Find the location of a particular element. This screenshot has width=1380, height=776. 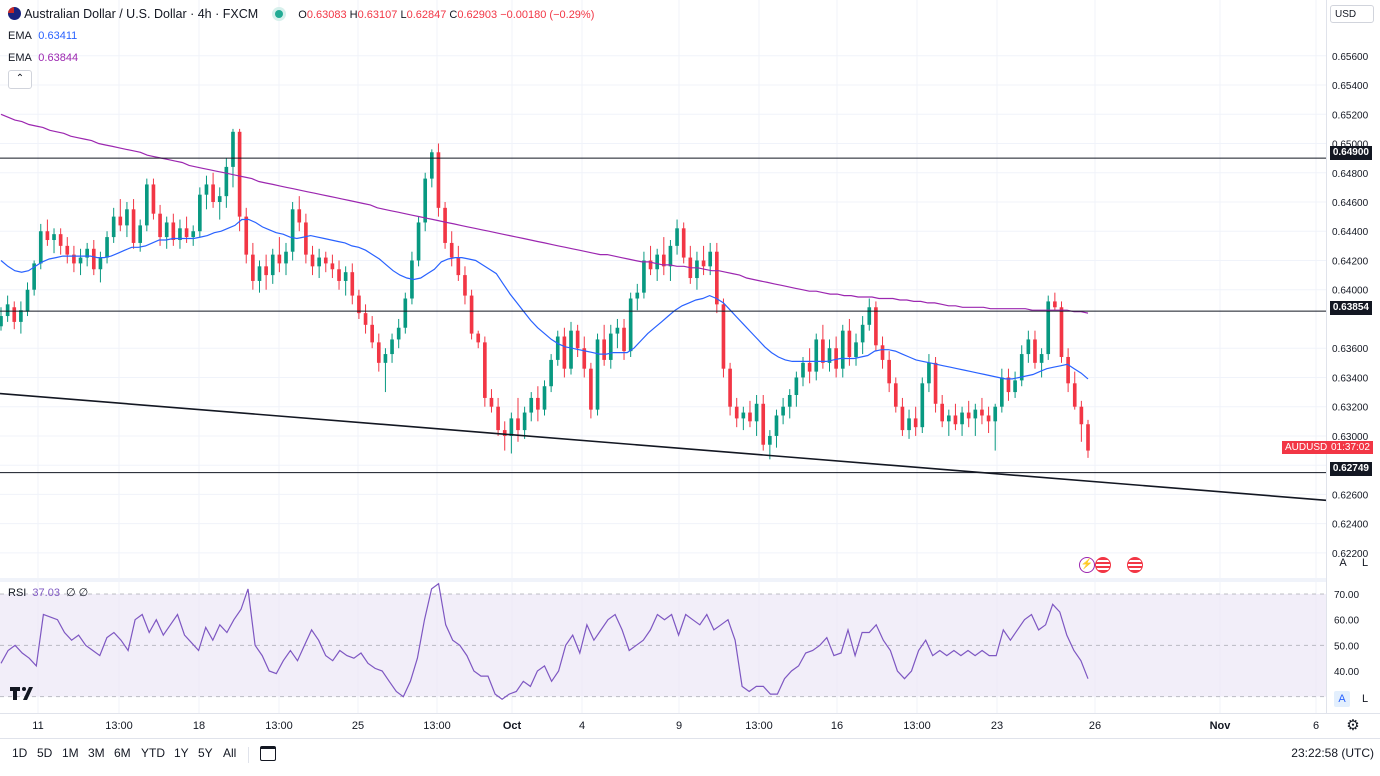

collapse-legend-button: ⌃ is located at coordinates (20, 79).